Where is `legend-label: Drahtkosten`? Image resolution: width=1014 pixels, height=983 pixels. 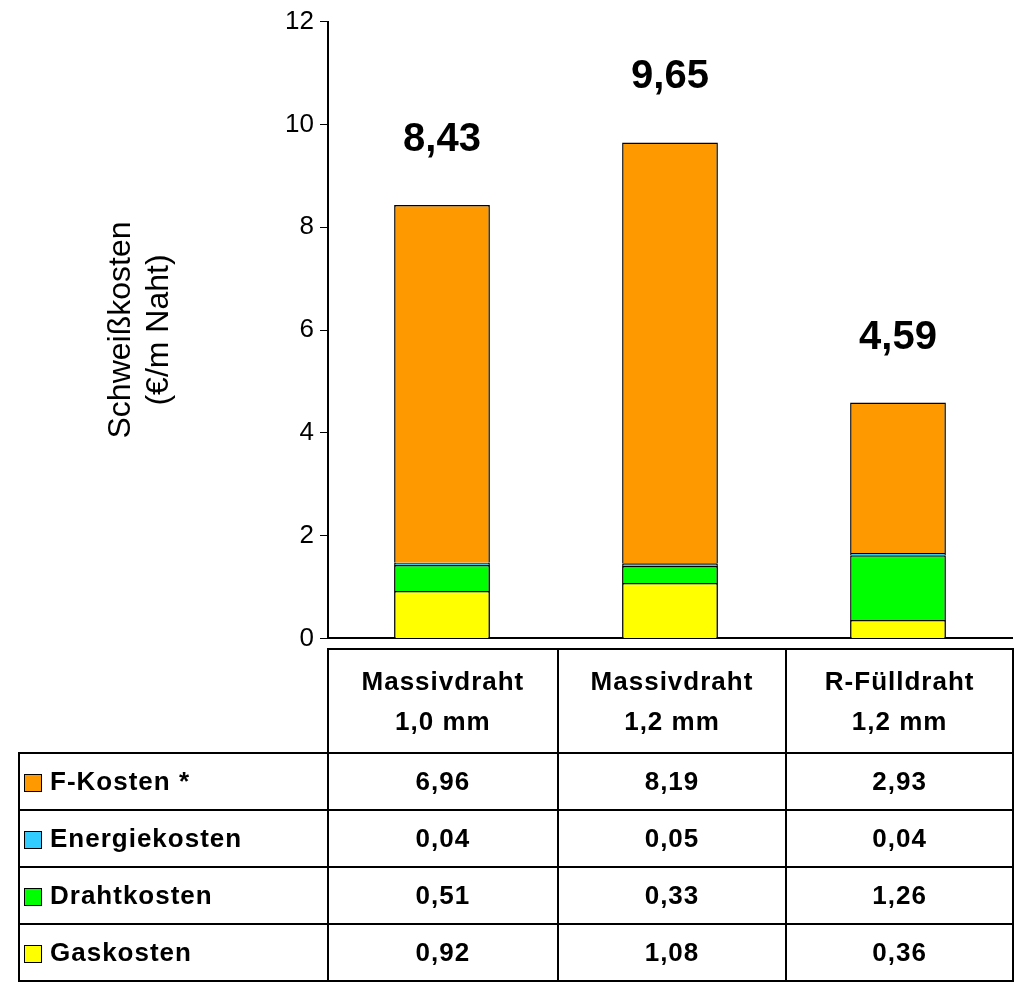 legend-label: Drahtkosten is located at coordinates (174, 895).